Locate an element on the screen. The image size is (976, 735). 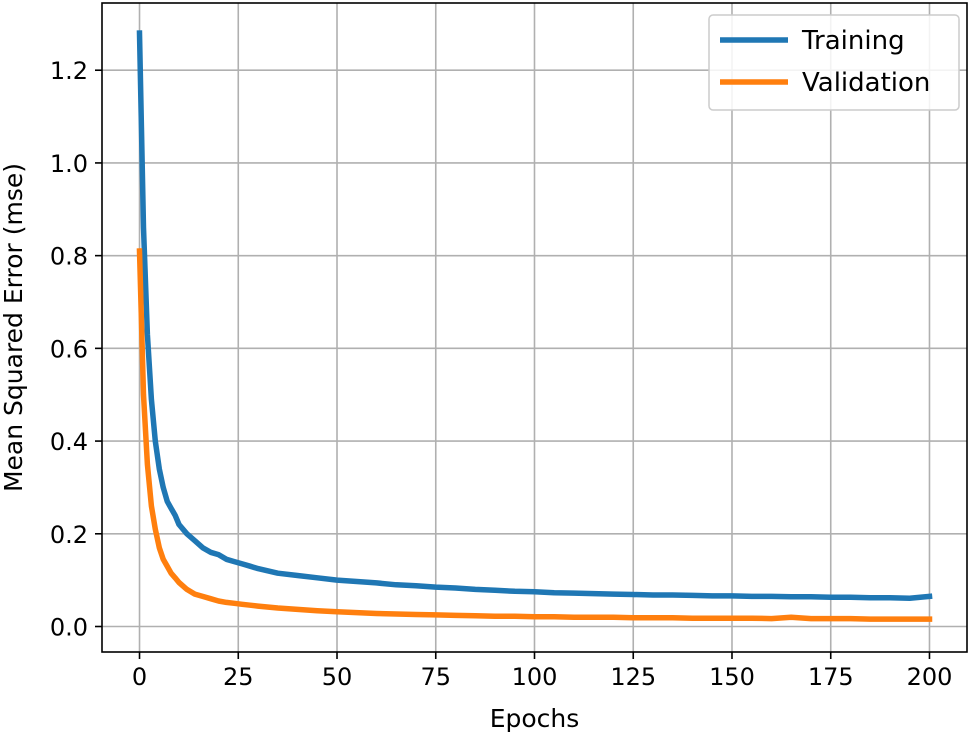
y-tick-label: 0.2 is located at coordinates (69, 535).